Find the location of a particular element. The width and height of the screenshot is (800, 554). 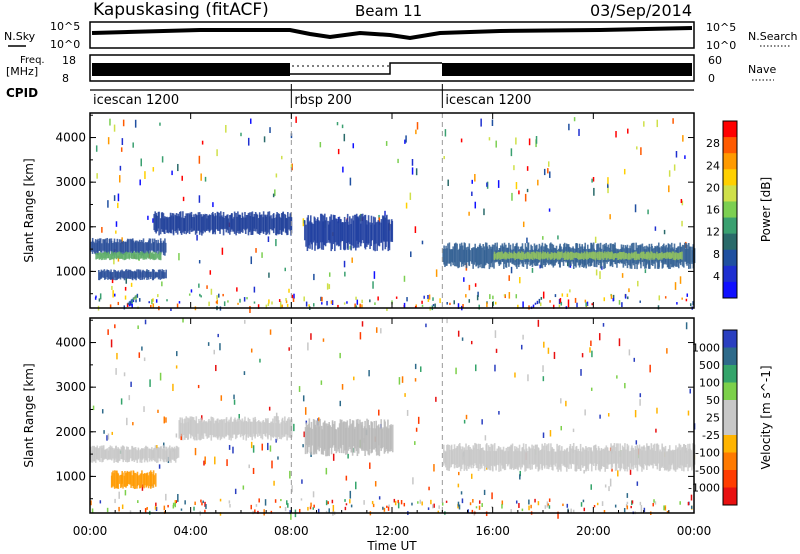

colorbar-label: Power [dB] is located at coordinates (766, 209).